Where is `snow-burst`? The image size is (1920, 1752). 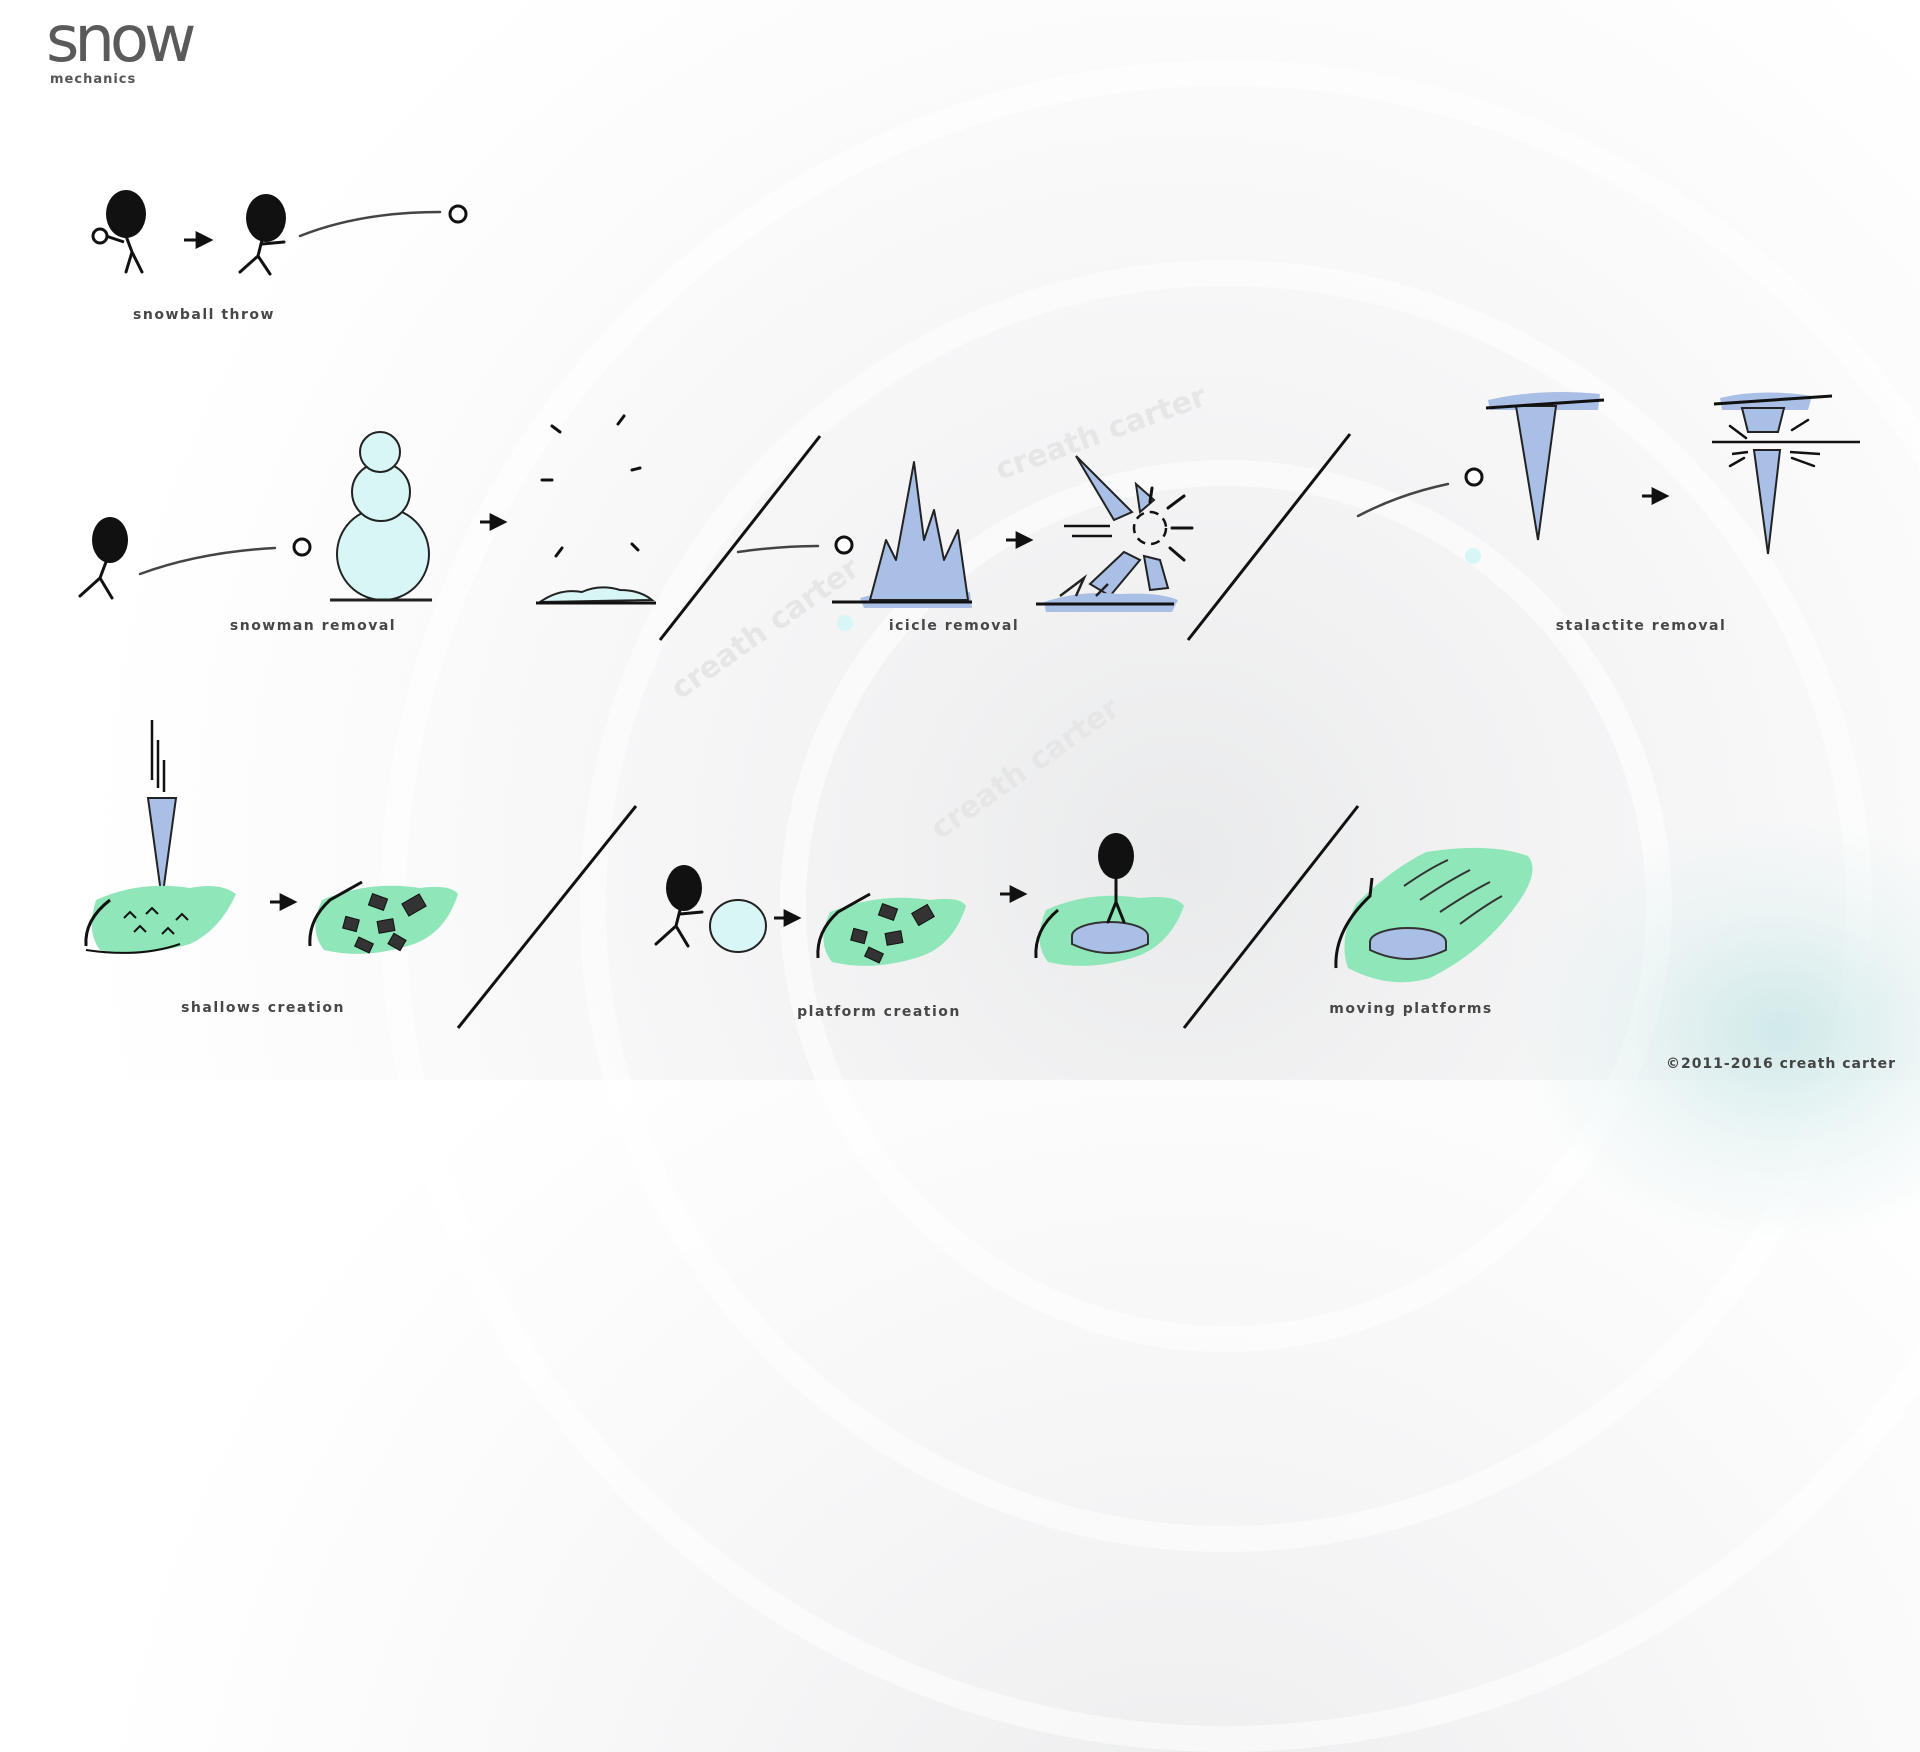
snow-burst is located at coordinates (591, 486).